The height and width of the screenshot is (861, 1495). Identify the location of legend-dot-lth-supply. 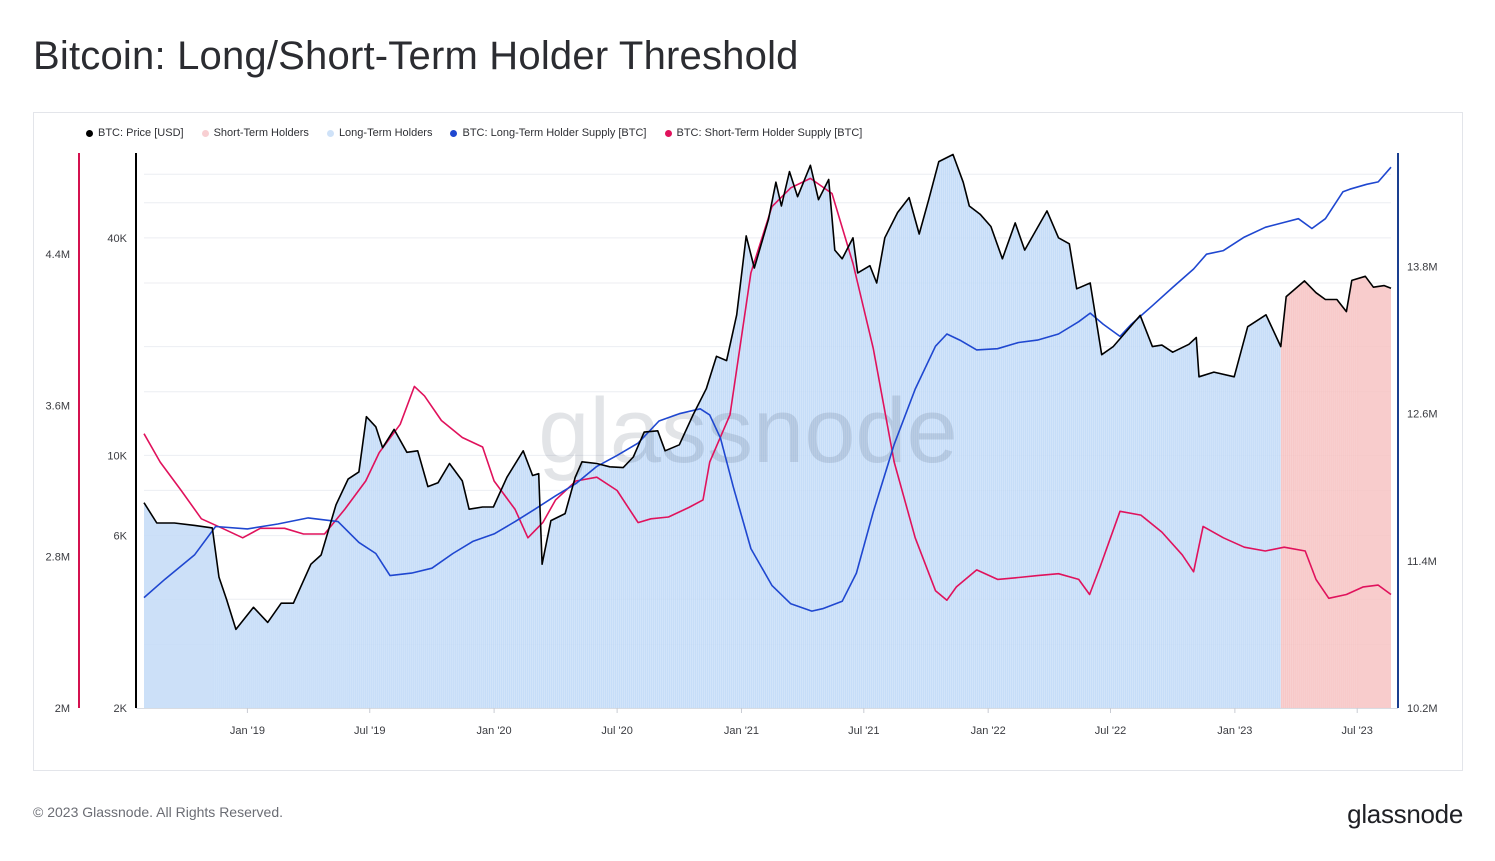
(454, 133).